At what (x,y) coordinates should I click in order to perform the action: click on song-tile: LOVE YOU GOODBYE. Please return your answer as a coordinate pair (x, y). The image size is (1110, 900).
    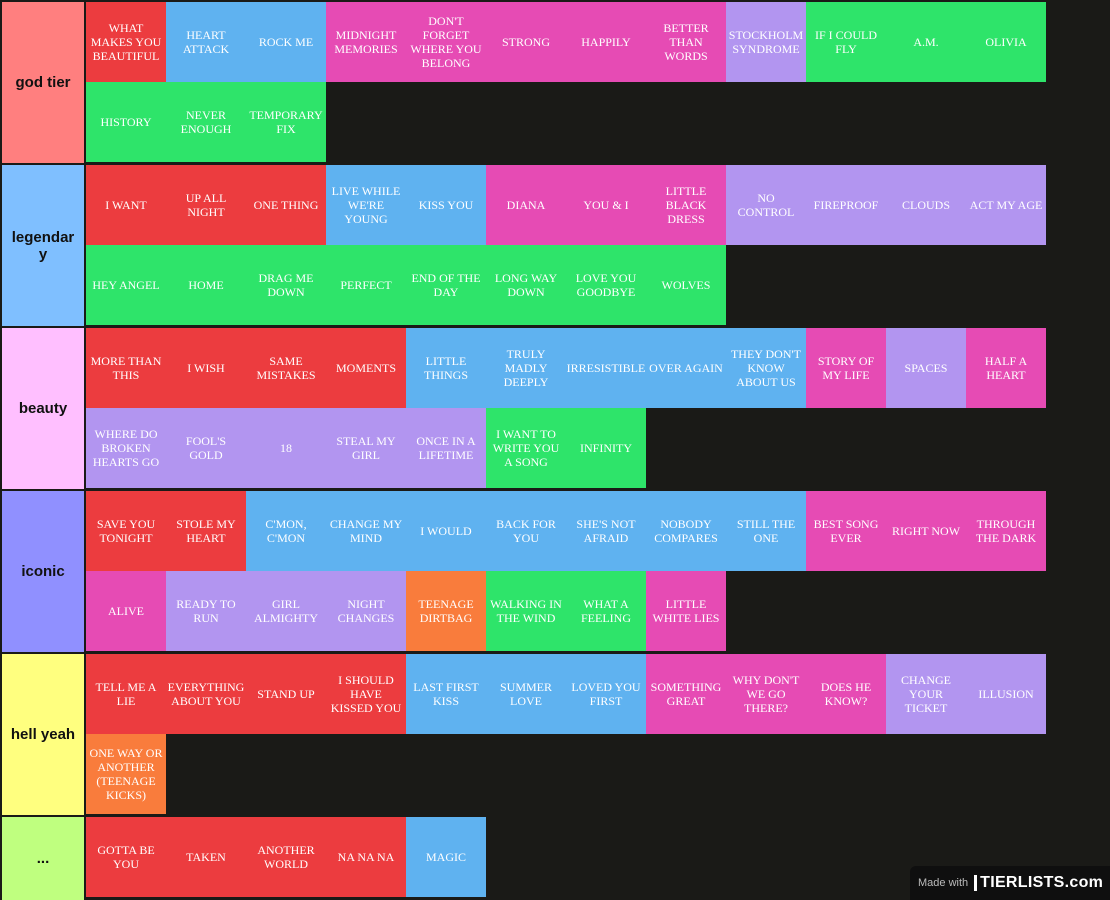
    Looking at the image, I should click on (606, 285).